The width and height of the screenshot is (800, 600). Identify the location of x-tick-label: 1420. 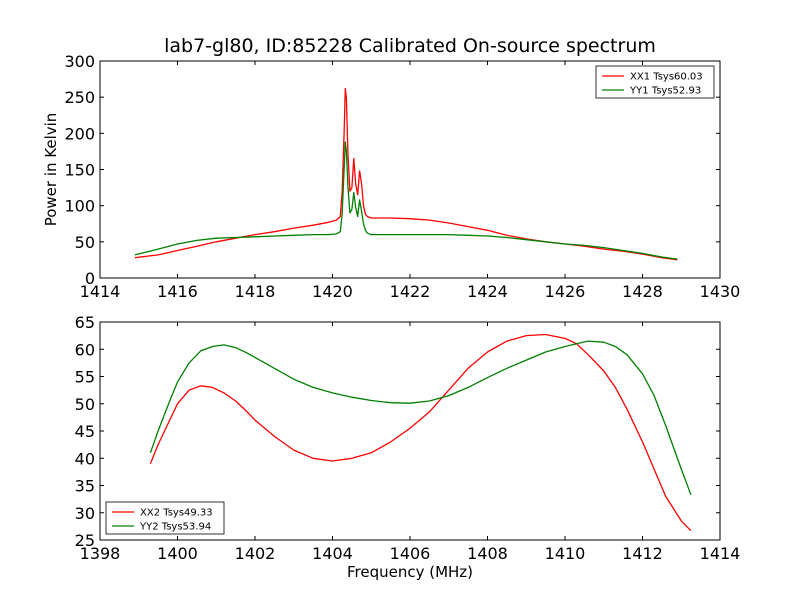
(332, 291).